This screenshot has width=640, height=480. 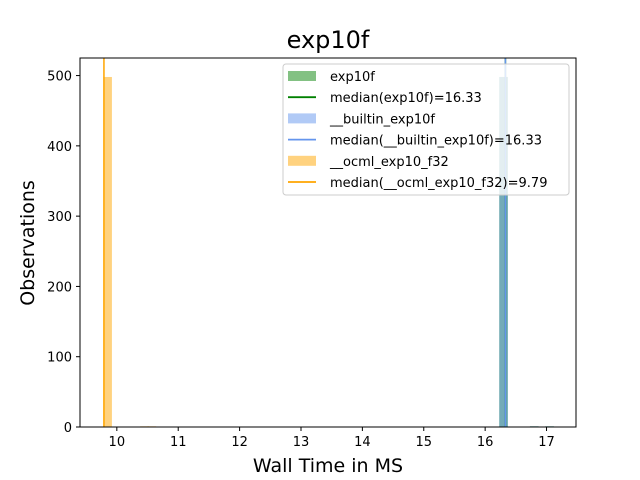 I want to click on y-tick-label-2: 200, so click(x=59, y=287).